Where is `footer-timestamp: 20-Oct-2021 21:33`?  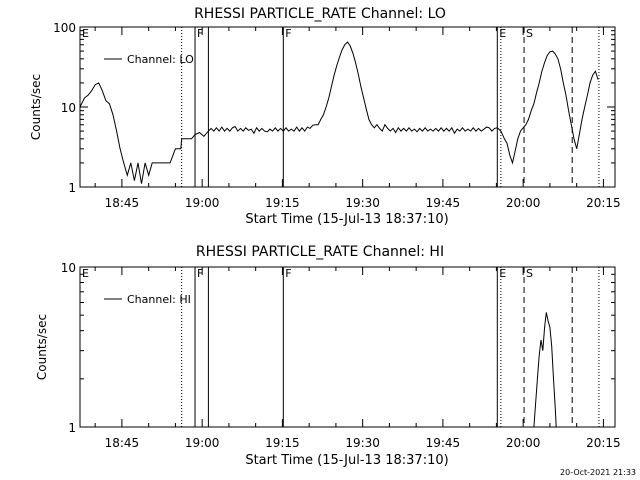 footer-timestamp: 20-Oct-2021 21:33 is located at coordinates (598, 472).